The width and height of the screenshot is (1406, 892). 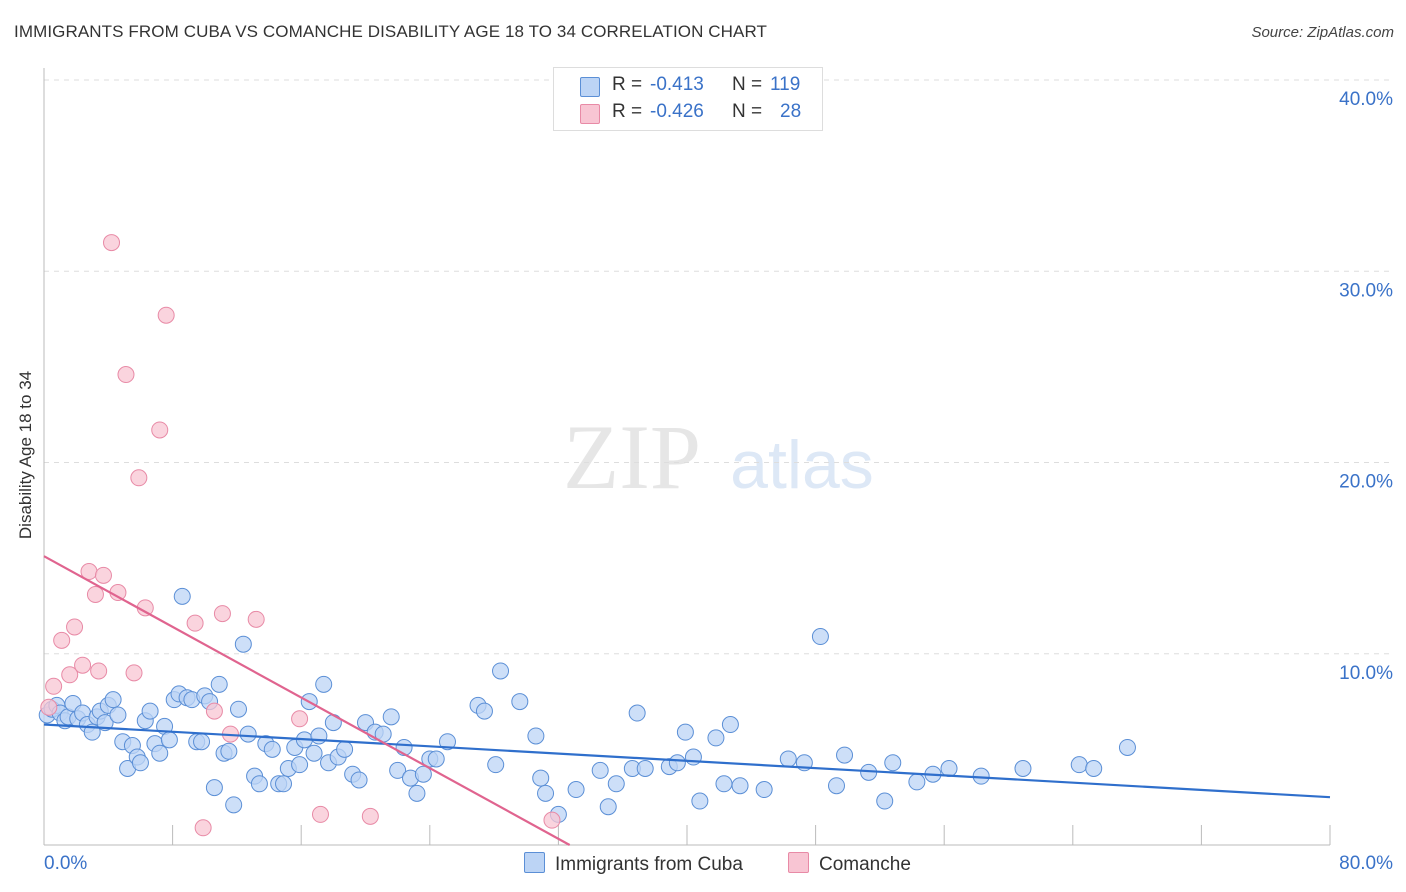 What do you see at coordinates (1366, 99) in the screenshot?
I see `y-tick-label: 40.0%` at bounding box center [1366, 99].